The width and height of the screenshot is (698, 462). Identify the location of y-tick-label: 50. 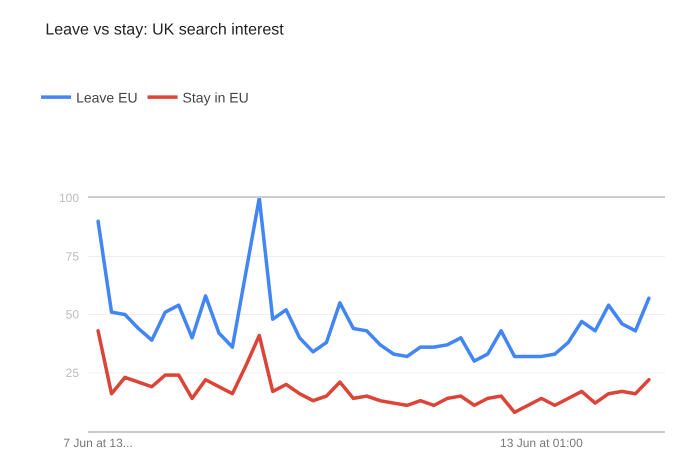
(73, 315).